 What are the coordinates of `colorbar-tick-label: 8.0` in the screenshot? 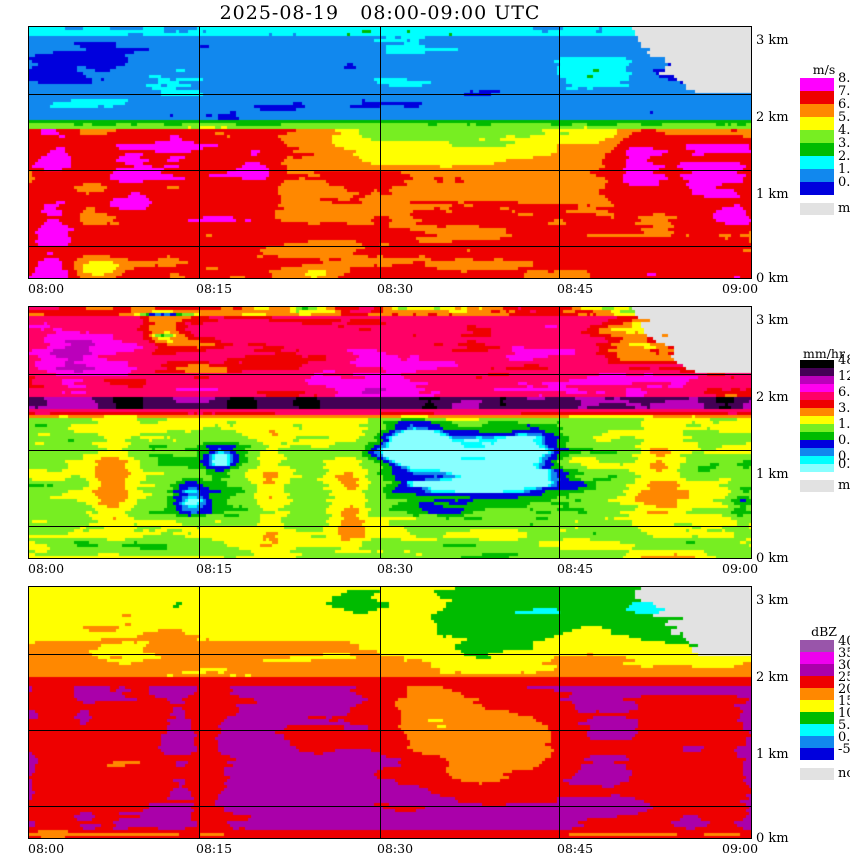 It's located at (844, 78).